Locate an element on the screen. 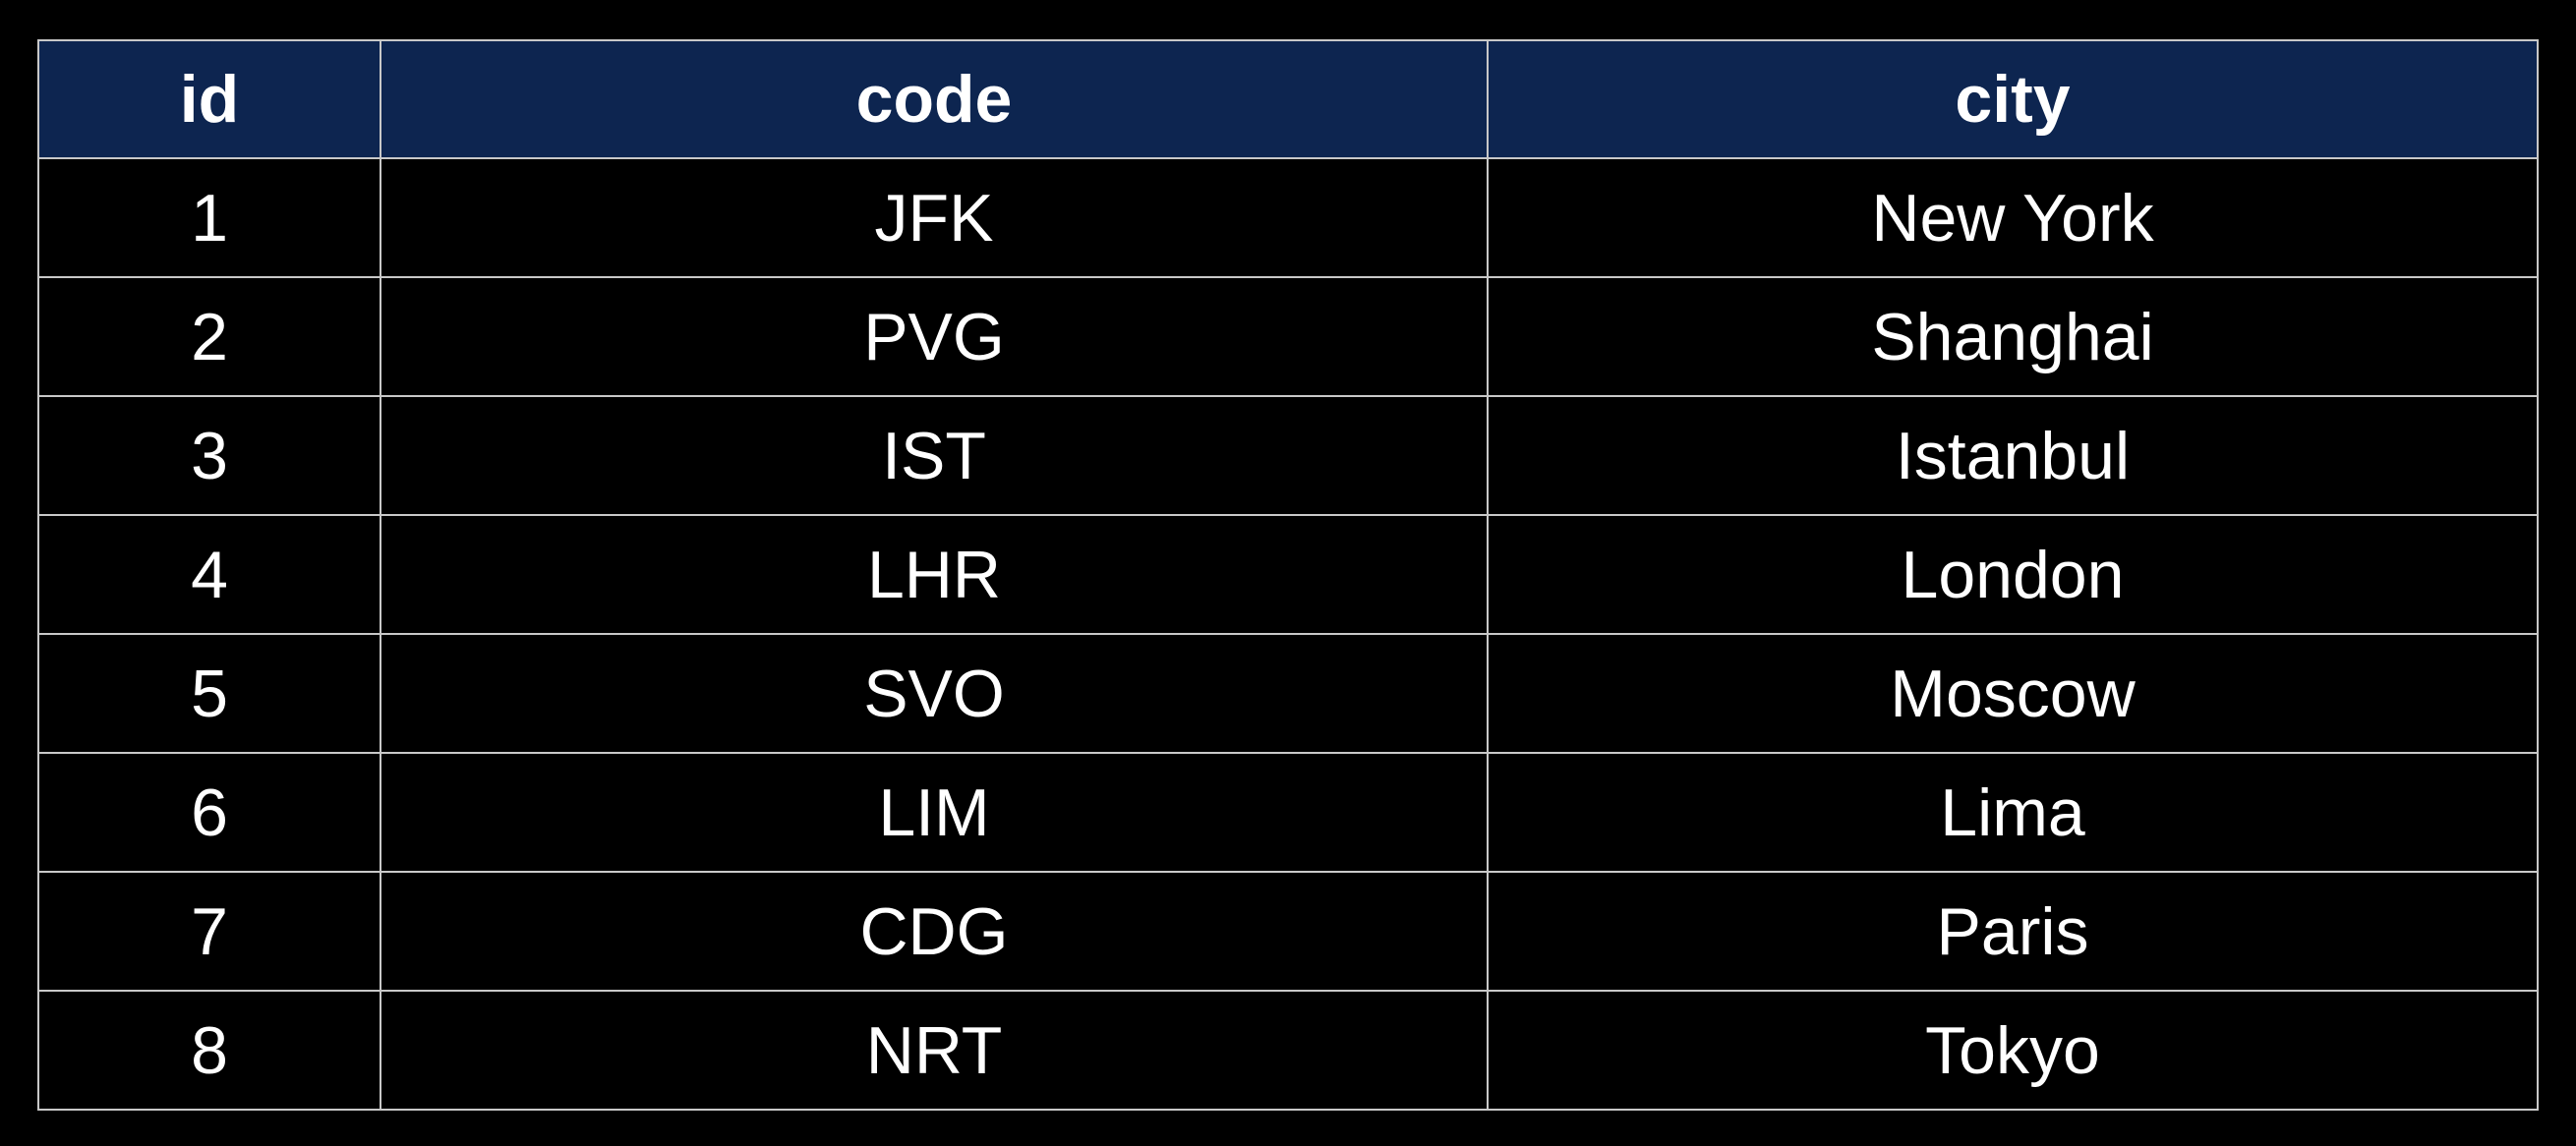 The height and width of the screenshot is (1146, 2576). table-row: 3 IST Istanbul is located at coordinates (1288, 456).